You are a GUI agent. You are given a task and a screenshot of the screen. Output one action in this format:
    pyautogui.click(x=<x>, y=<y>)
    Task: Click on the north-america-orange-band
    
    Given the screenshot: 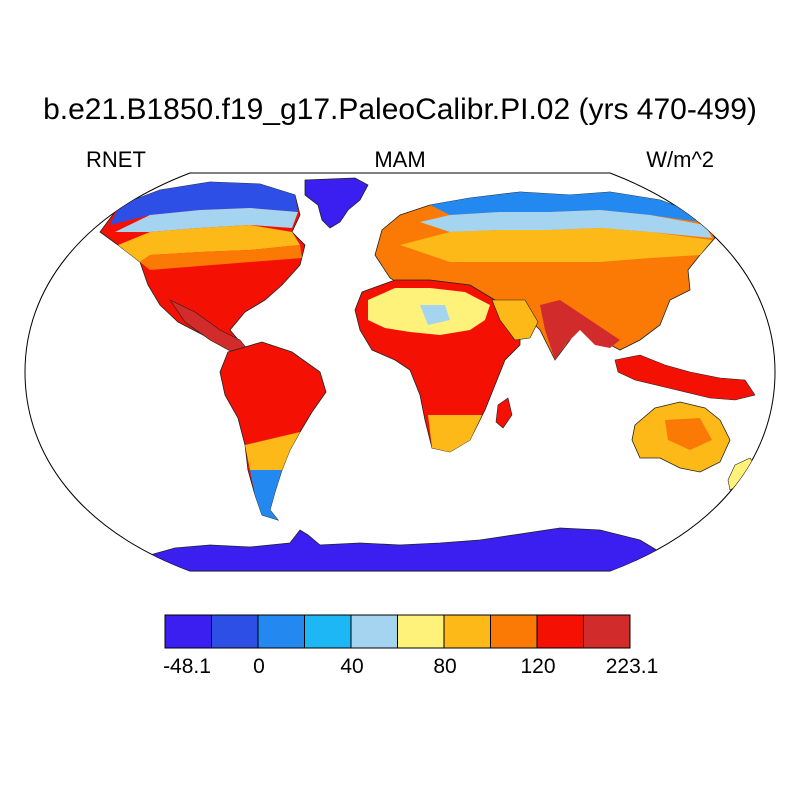 What is the action you would take?
    pyautogui.click(x=221, y=257)
    